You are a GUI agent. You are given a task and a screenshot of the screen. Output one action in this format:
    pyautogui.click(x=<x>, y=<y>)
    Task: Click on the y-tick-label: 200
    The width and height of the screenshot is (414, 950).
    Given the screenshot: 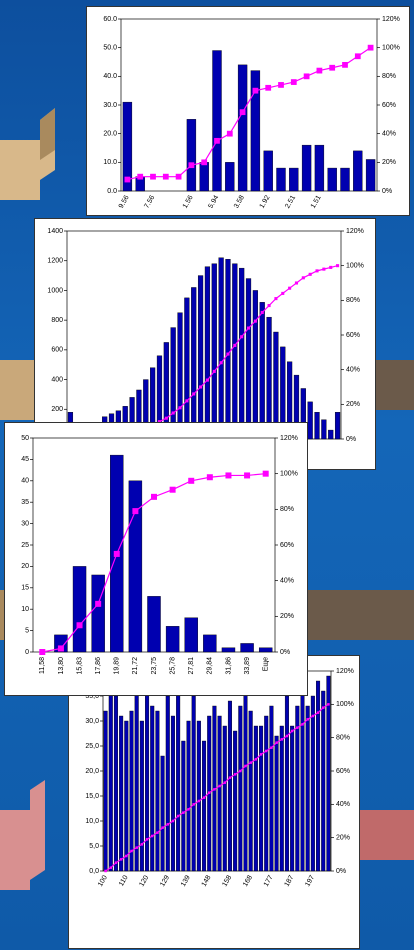 What is the action you would take?
    pyautogui.click(x=57, y=409)
    